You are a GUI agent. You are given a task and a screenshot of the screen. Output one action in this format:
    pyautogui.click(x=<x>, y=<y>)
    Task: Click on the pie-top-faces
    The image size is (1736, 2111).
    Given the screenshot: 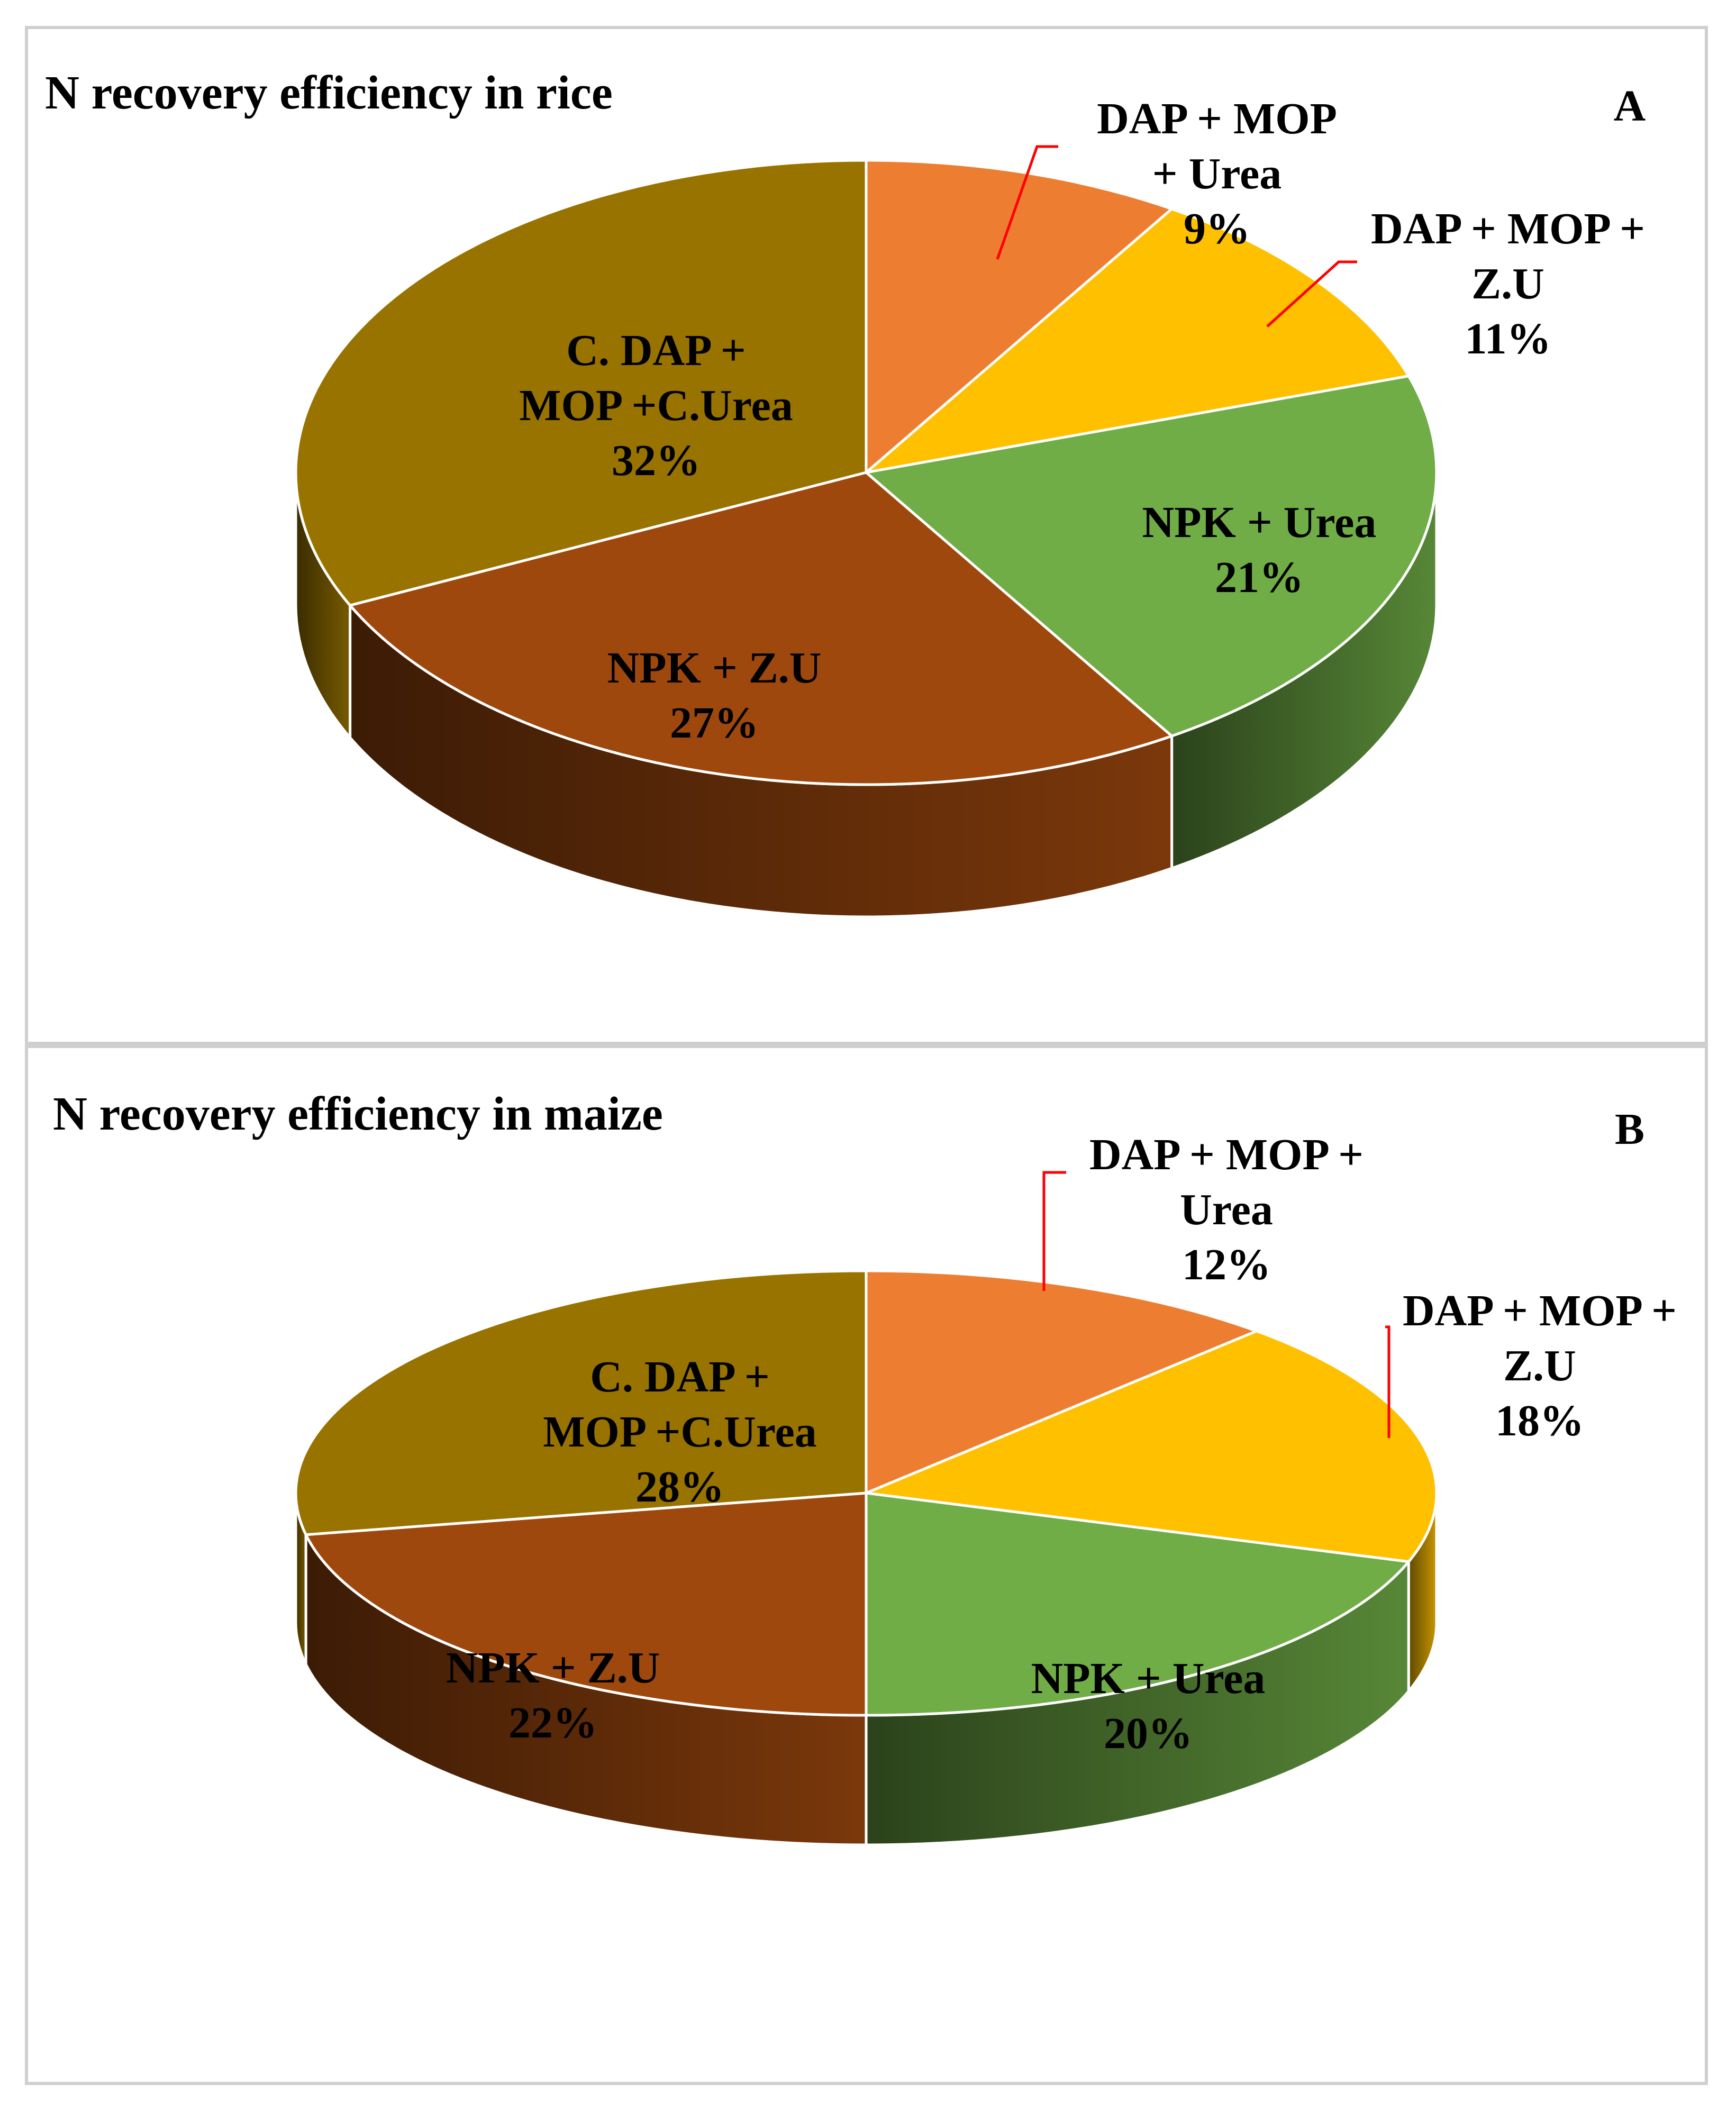 What is the action you would take?
    pyautogui.click(x=866, y=1493)
    